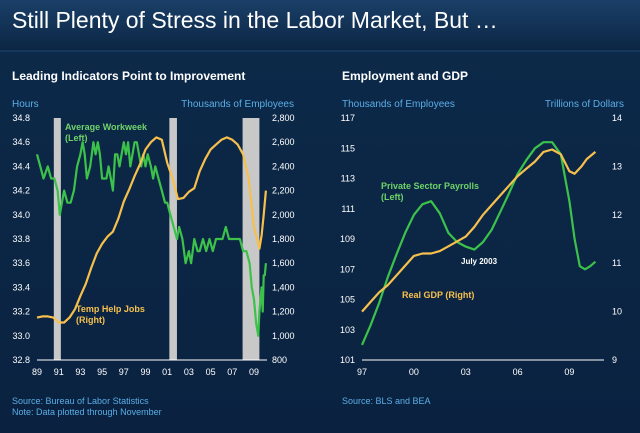 The height and width of the screenshot is (433, 640). I want to click on left-y-tick: 33.2, so click(21, 312).